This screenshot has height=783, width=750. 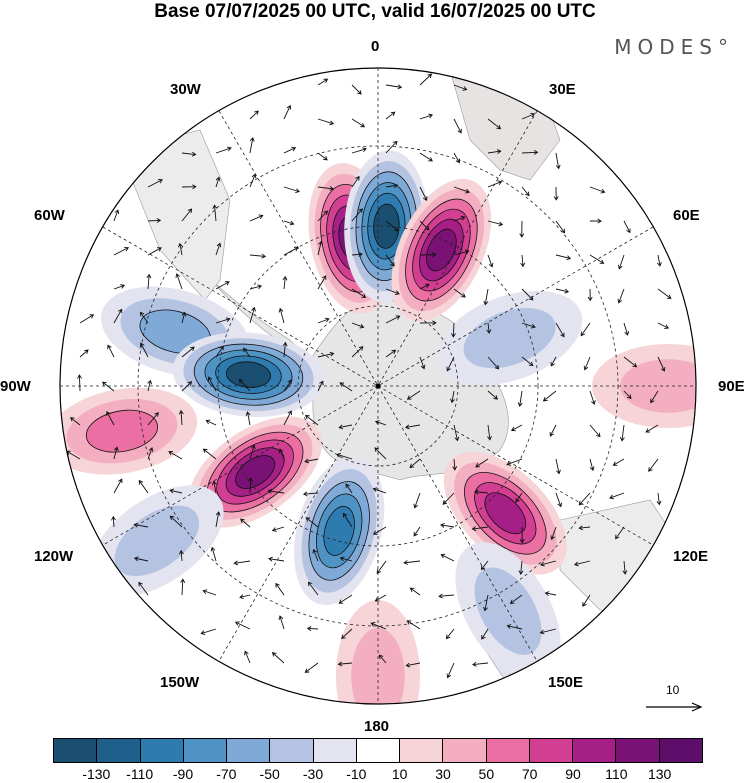 What do you see at coordinates (441, 250) in the screenshot?
I see `anomaly-center-positive` at bounding box center [441, 250].